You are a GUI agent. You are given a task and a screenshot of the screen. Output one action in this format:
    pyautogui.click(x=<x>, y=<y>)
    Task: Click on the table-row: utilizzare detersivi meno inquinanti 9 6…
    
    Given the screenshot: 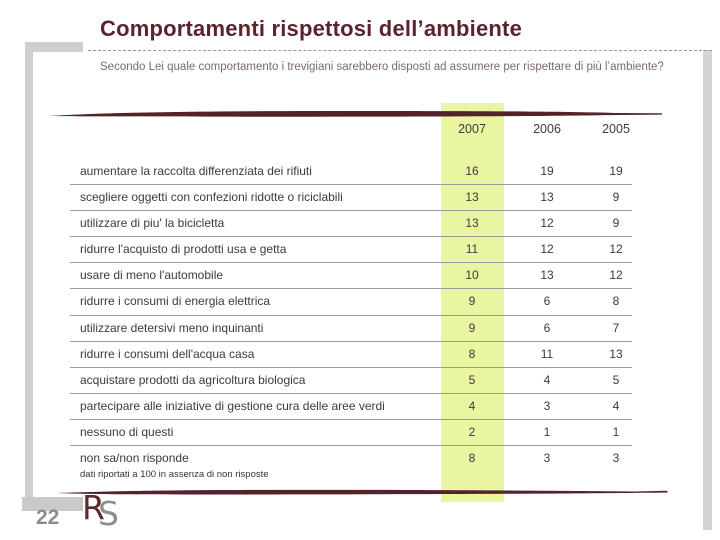 What is the action you would take?
    pyautogui.click(x=351, y=329)
    